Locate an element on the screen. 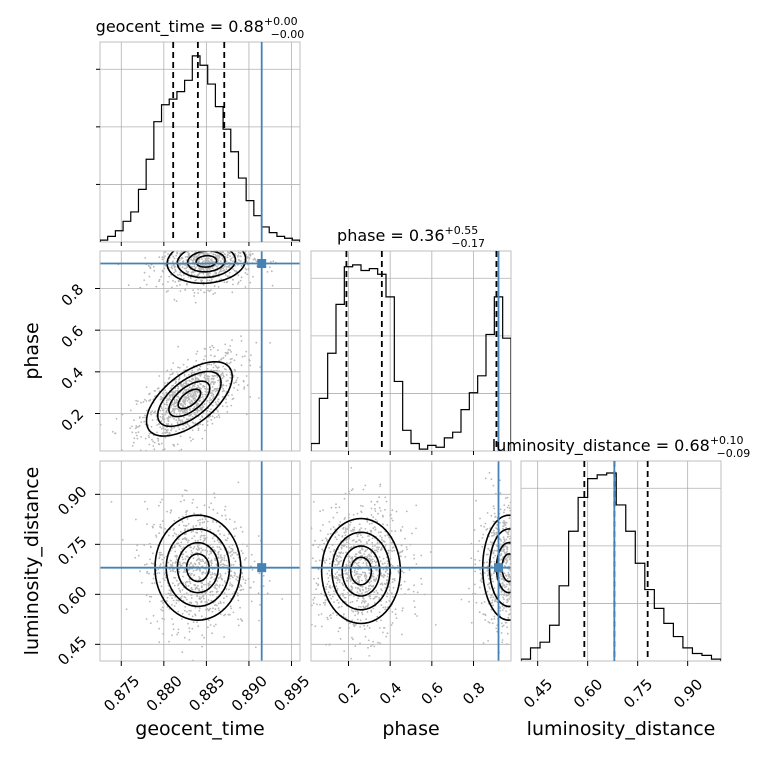 The image size is (760, 760). y-tick-label: 0.2 is located at coordinates (73, 420).